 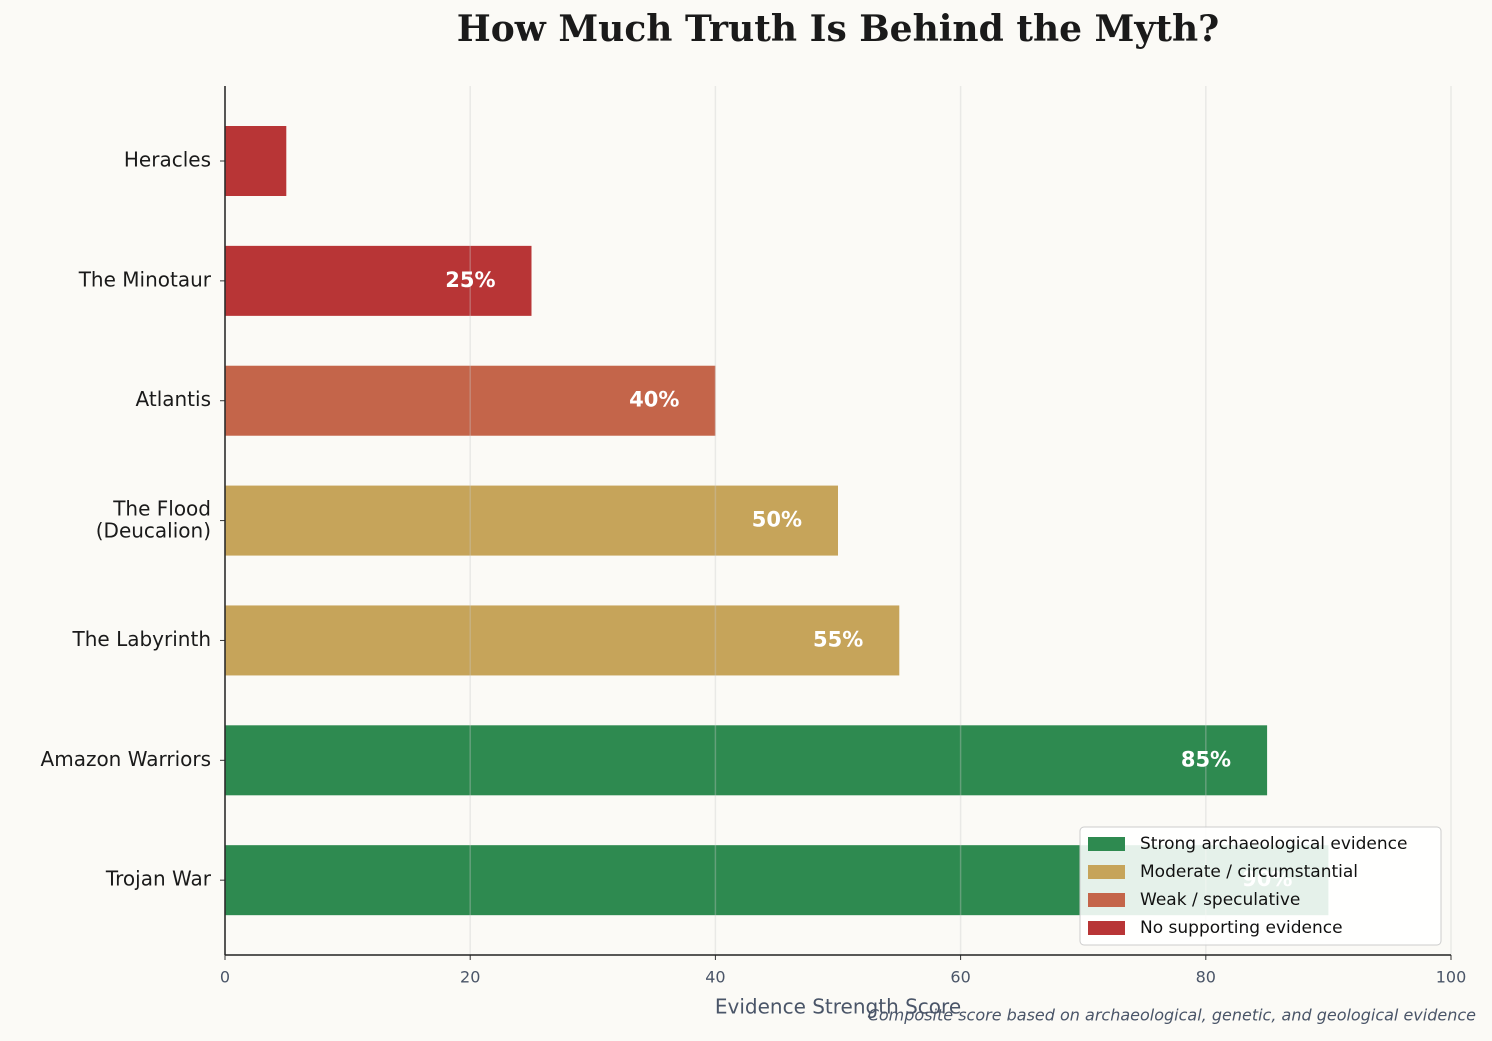 What do you see at coordinates (1220, 900) in the screenshot?
I see `legend-label: Weak / speculative` at bounding box center [1220, 900].